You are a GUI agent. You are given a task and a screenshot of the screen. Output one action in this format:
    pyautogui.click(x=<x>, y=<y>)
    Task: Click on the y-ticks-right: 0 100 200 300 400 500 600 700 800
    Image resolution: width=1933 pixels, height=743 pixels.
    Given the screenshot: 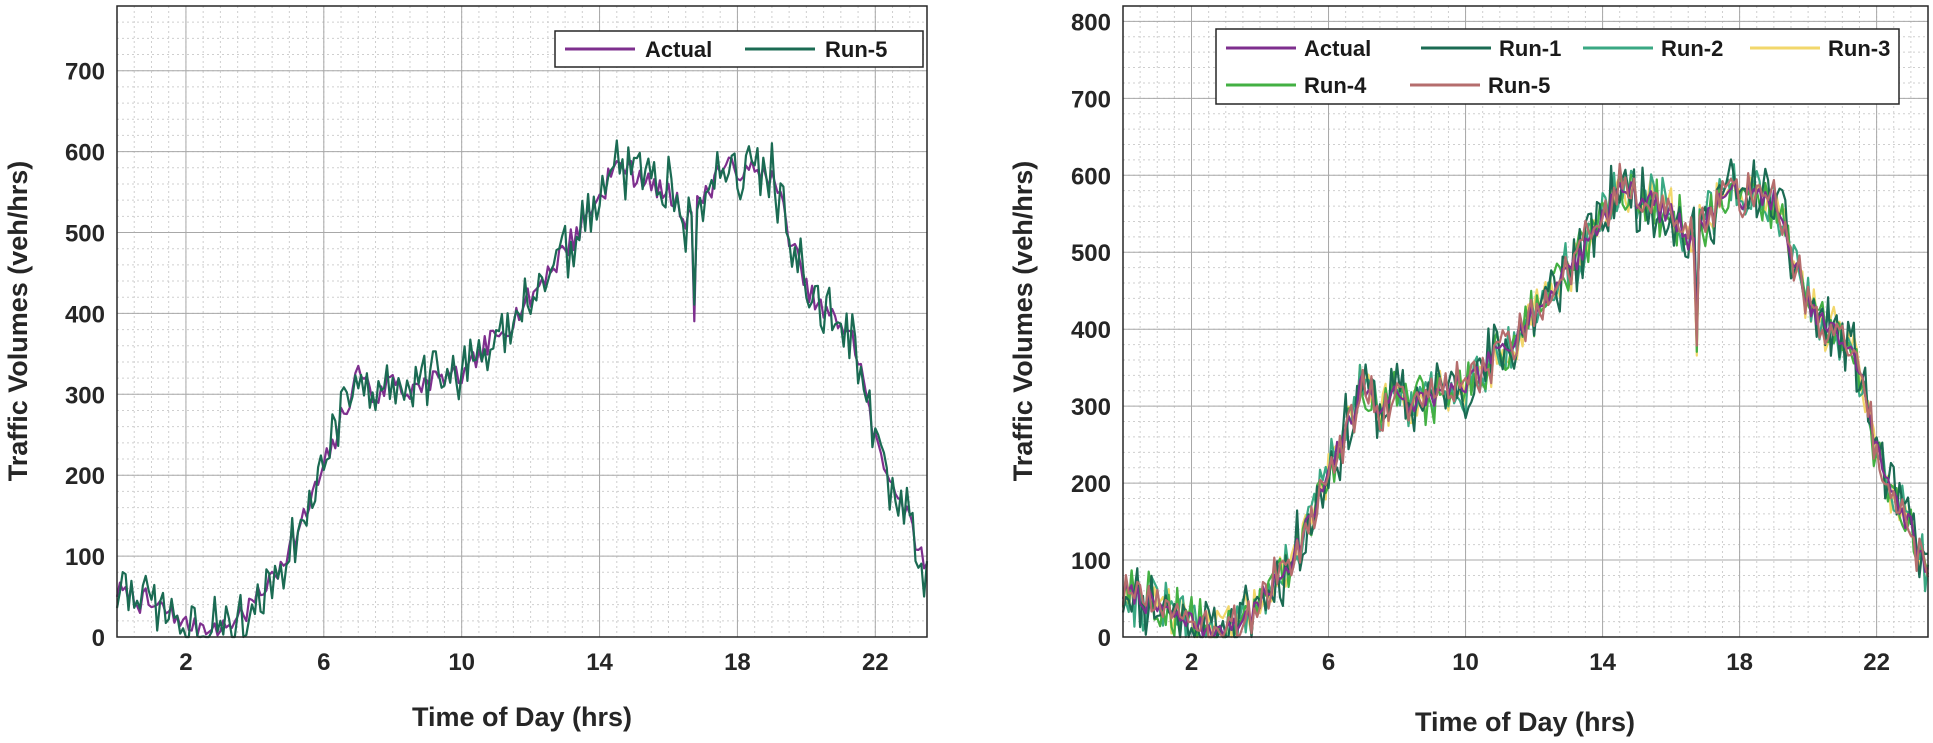 What is the action you would take?
    pyautogui.click(x=1091, y=330)
    